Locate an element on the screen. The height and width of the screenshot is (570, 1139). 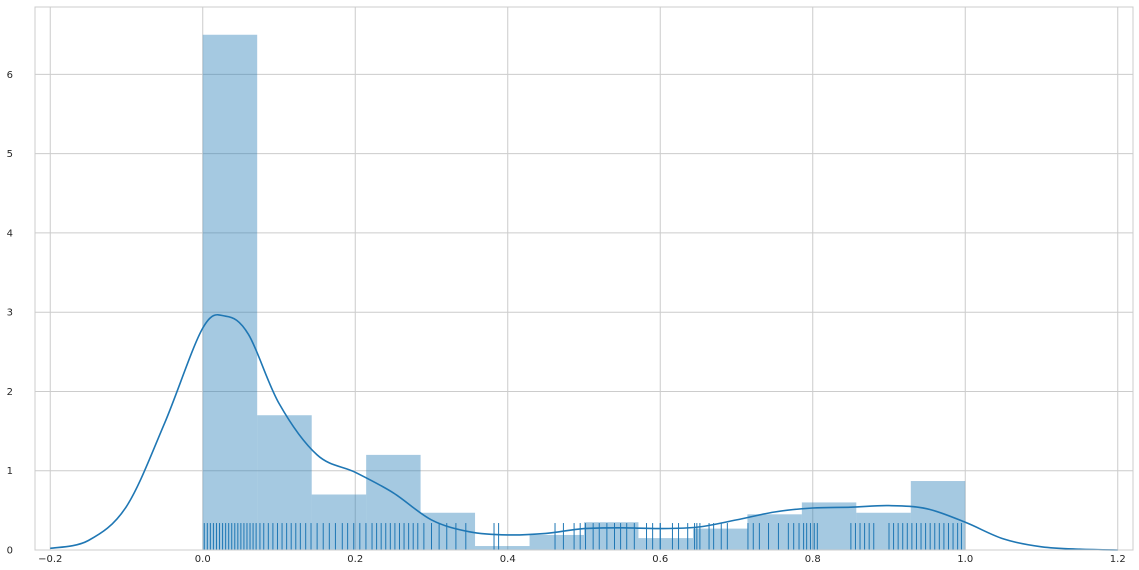
x-axis-ticks: −0.2 0.0 0.2 0.4 0.6 0.8 1.0 1.2 is located at coordinates (582, 559).